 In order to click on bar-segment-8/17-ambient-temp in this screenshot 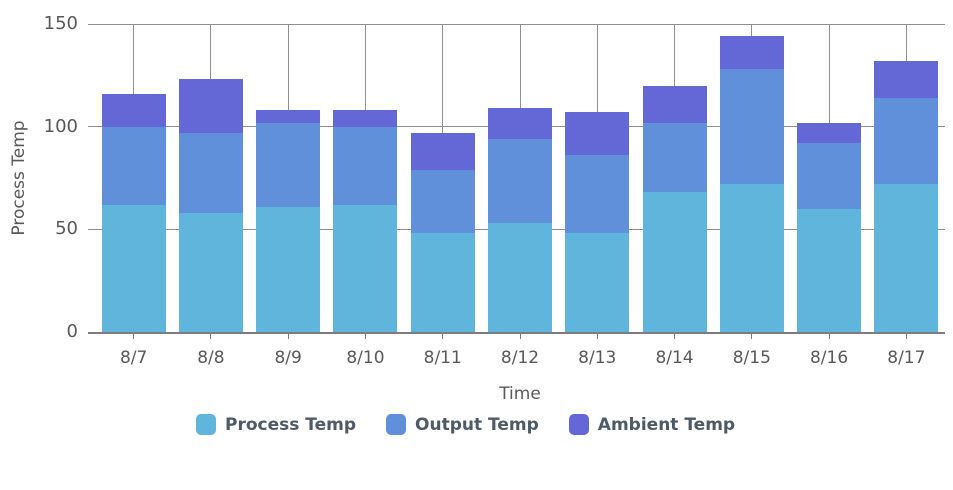, I will do `click(906, 79)`.